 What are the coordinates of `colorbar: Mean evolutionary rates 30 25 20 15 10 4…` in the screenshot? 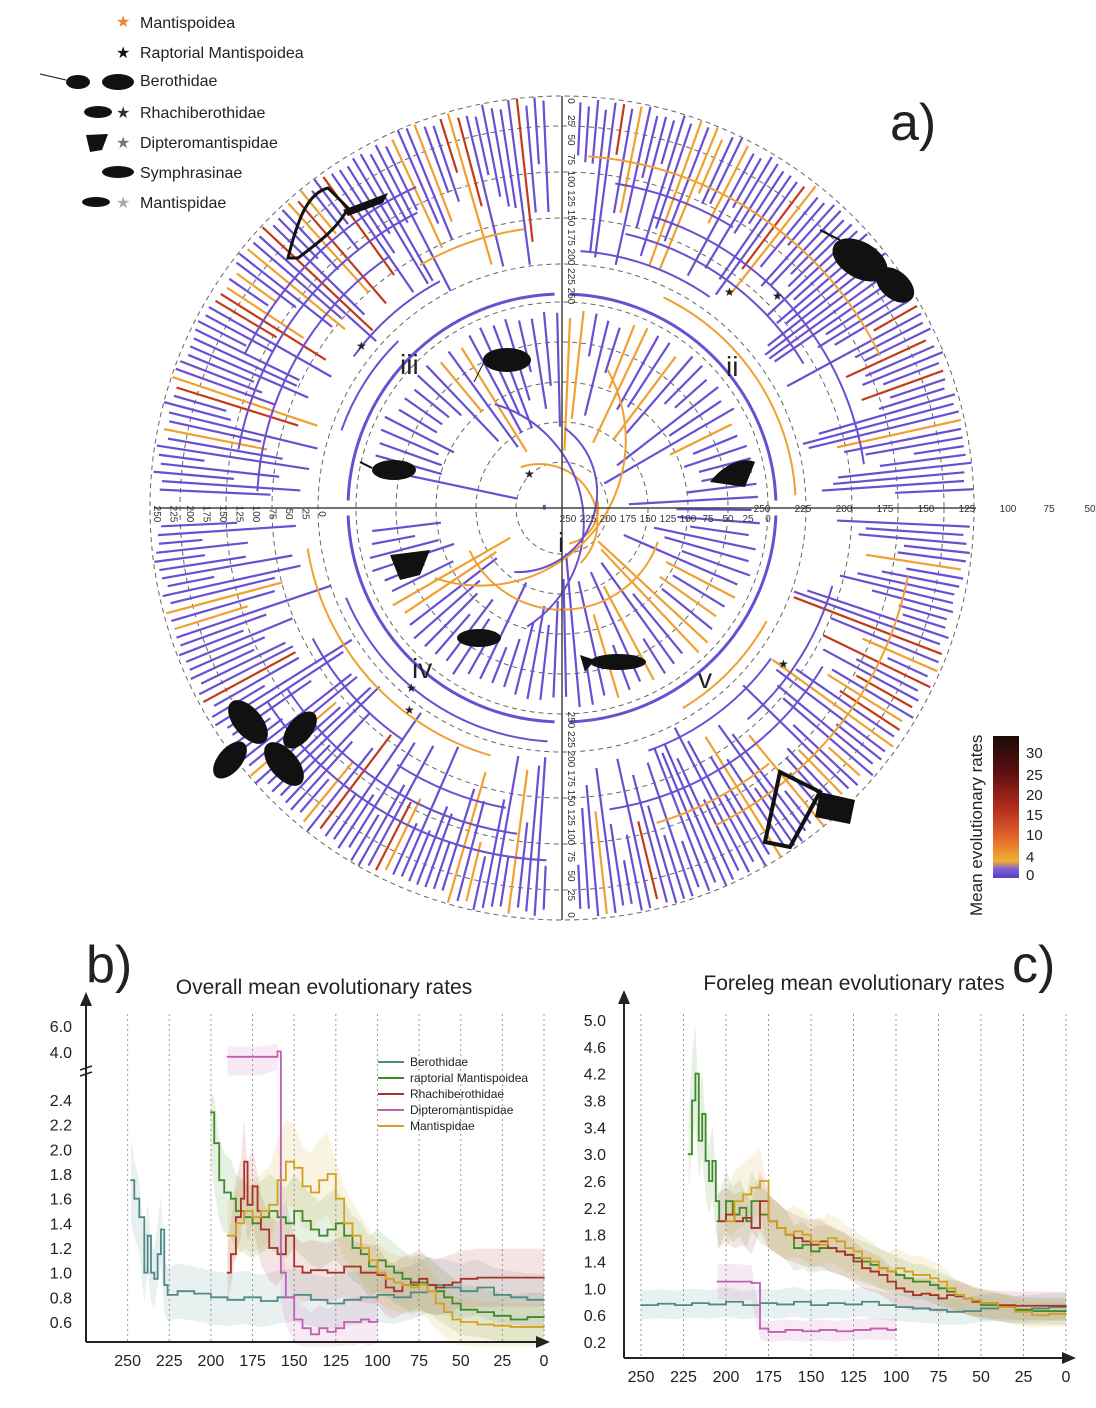 It's located at (1005, 825).